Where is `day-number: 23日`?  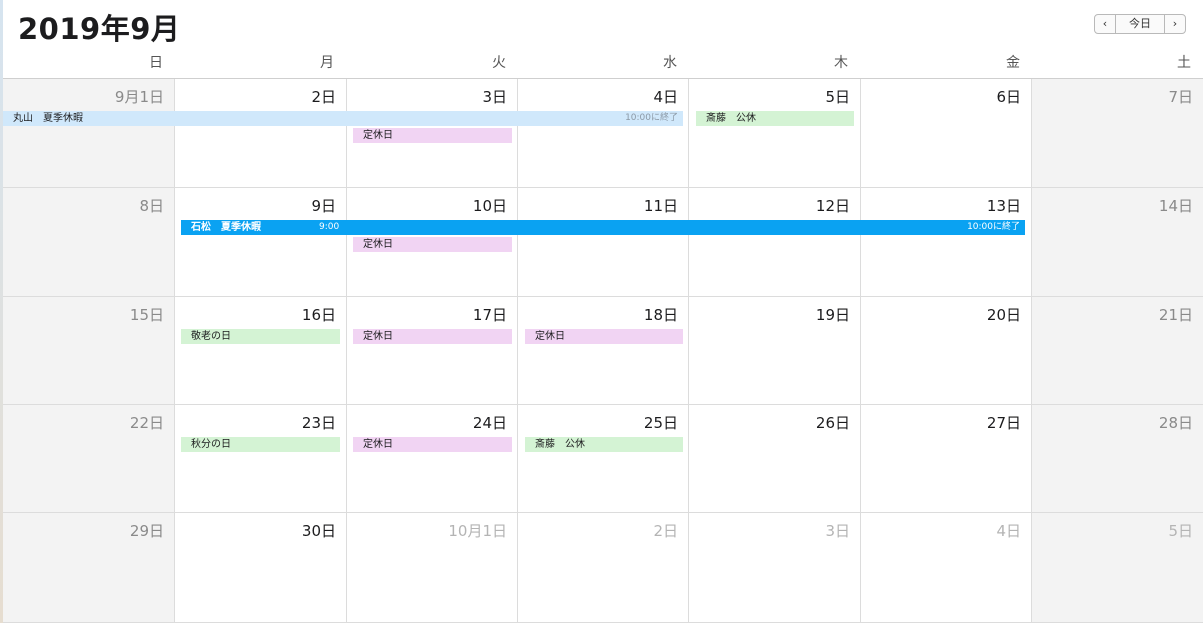
day-number: 23日 is located at coordinates (318, 423).